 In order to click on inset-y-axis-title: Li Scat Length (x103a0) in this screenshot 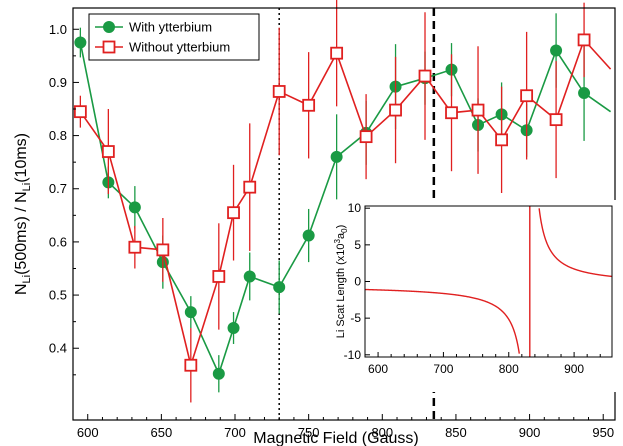, I will do `click(341, 282)`.